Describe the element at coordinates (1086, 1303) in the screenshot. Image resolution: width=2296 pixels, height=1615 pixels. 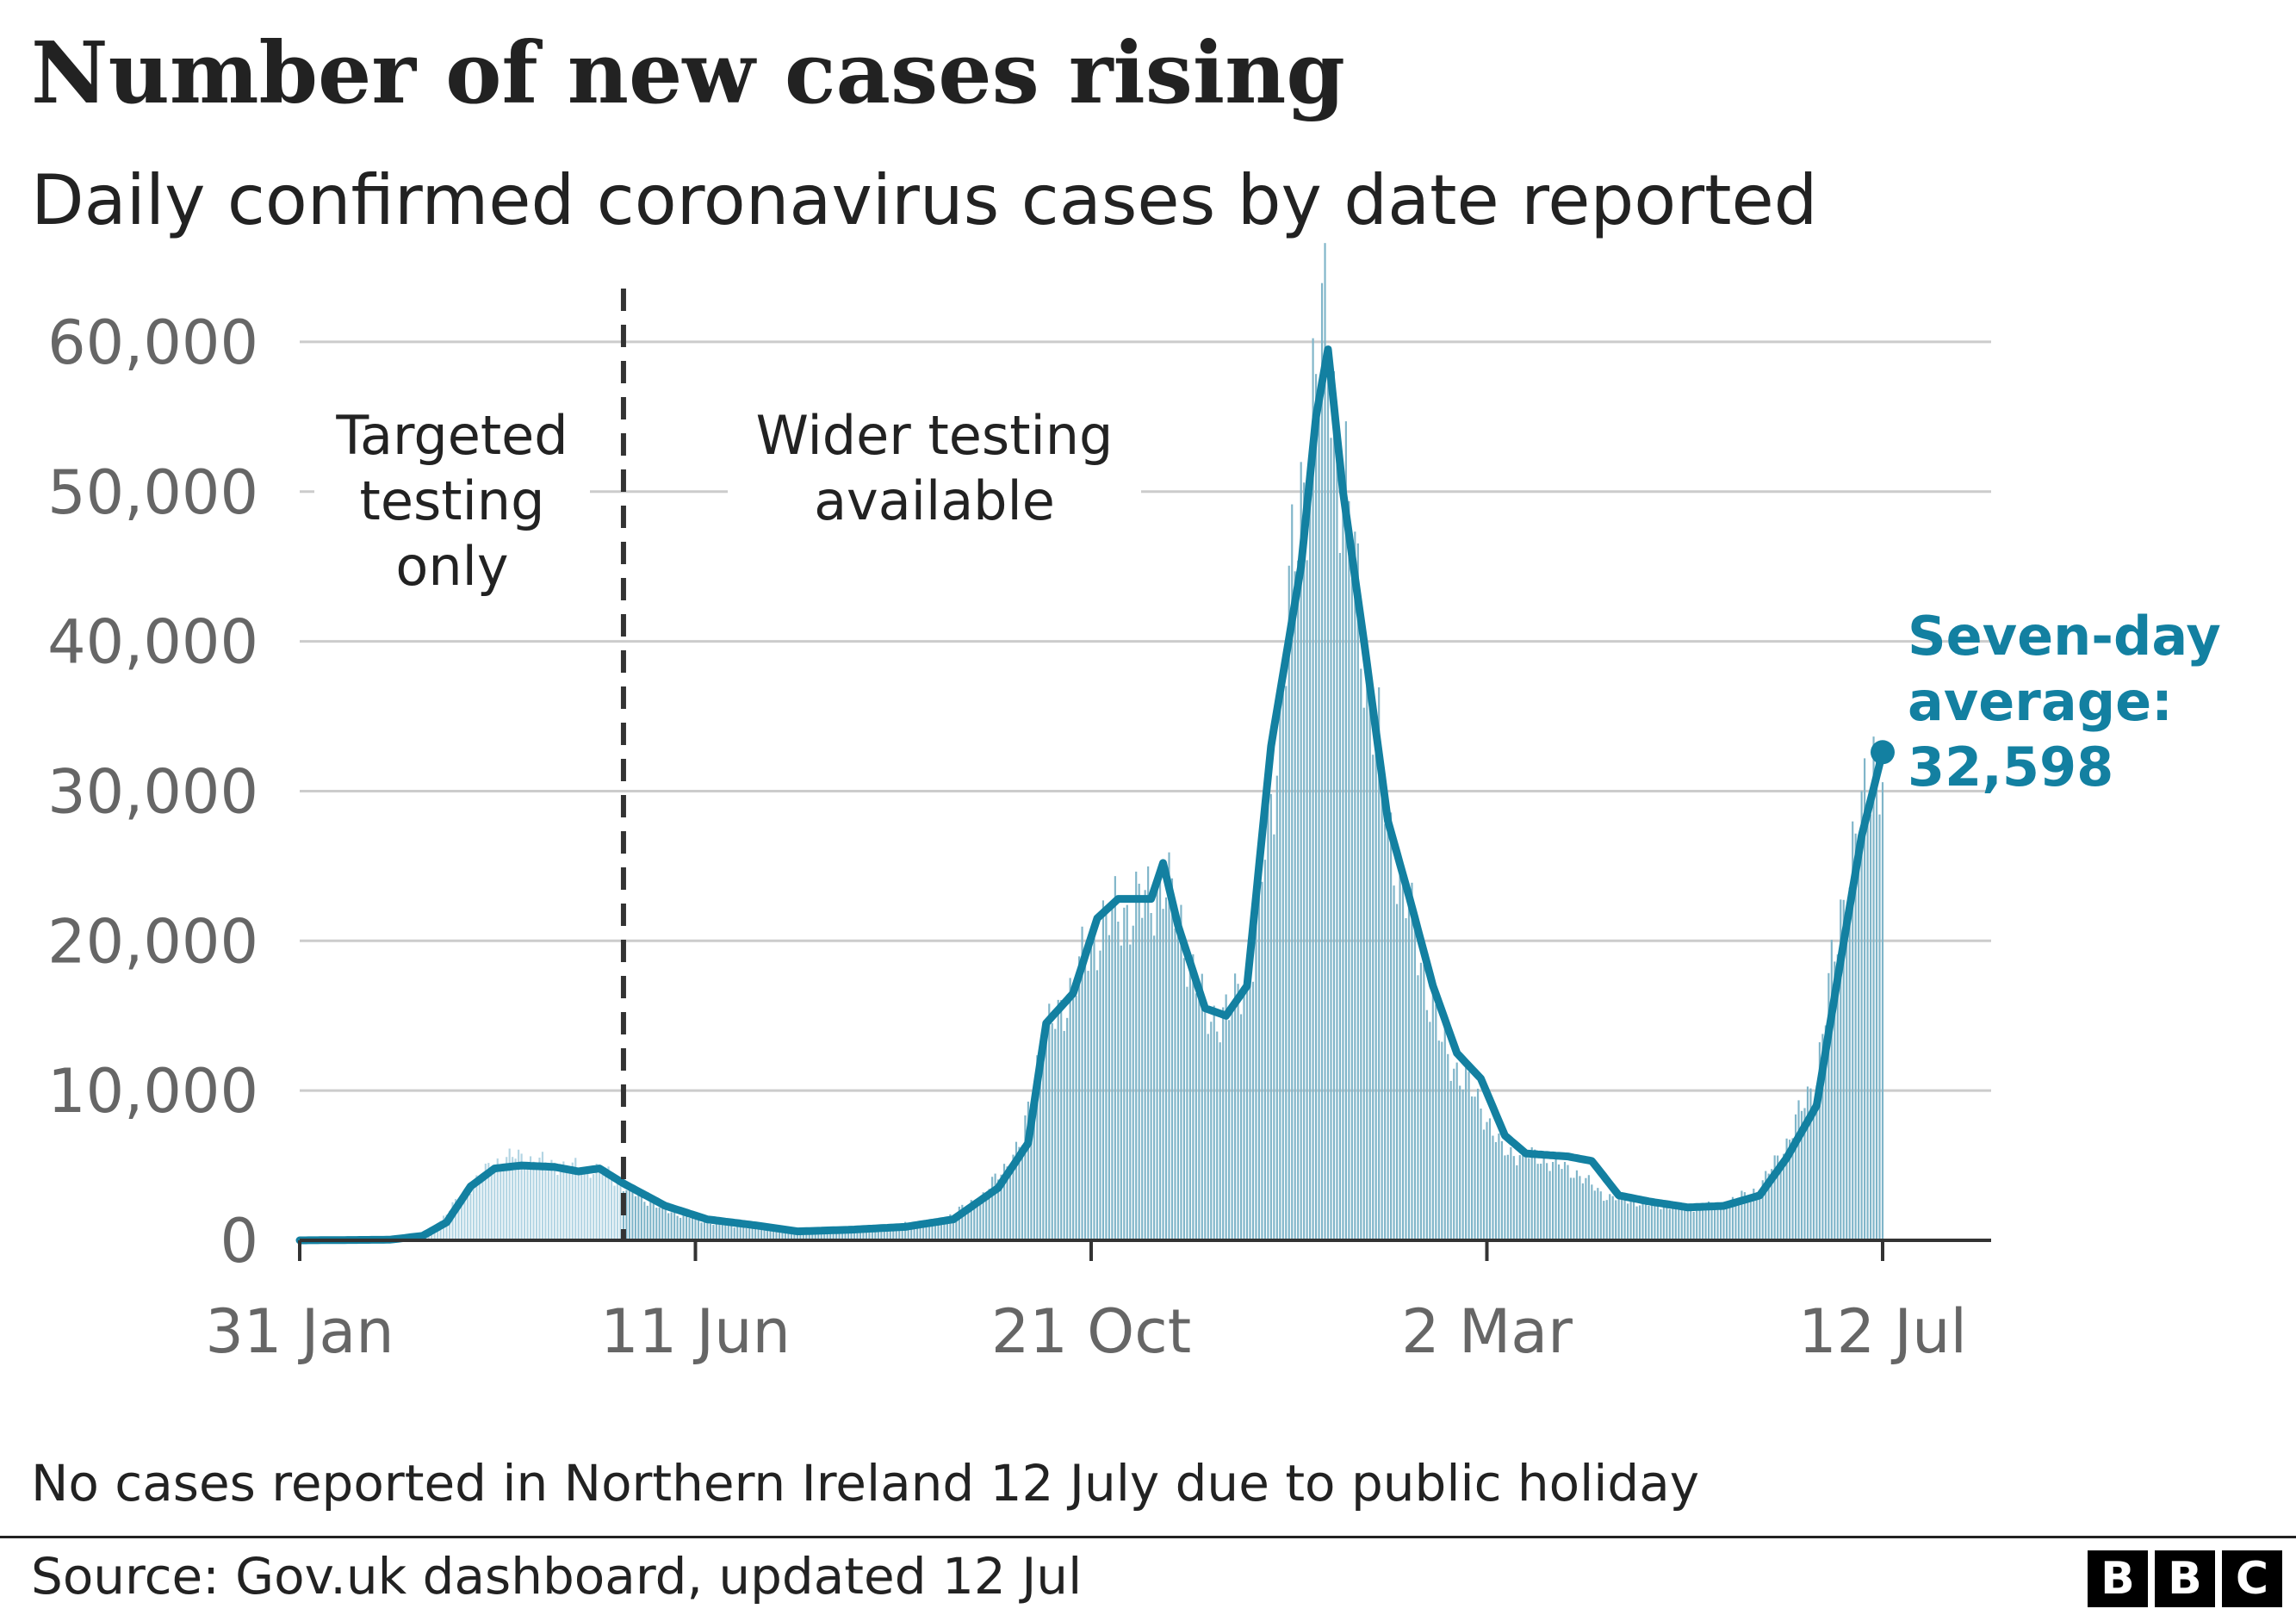
I see `x-axis-ticks: 31 Jan 11 Jun 21 Oct 2 Mar 12 Jul` at that location.